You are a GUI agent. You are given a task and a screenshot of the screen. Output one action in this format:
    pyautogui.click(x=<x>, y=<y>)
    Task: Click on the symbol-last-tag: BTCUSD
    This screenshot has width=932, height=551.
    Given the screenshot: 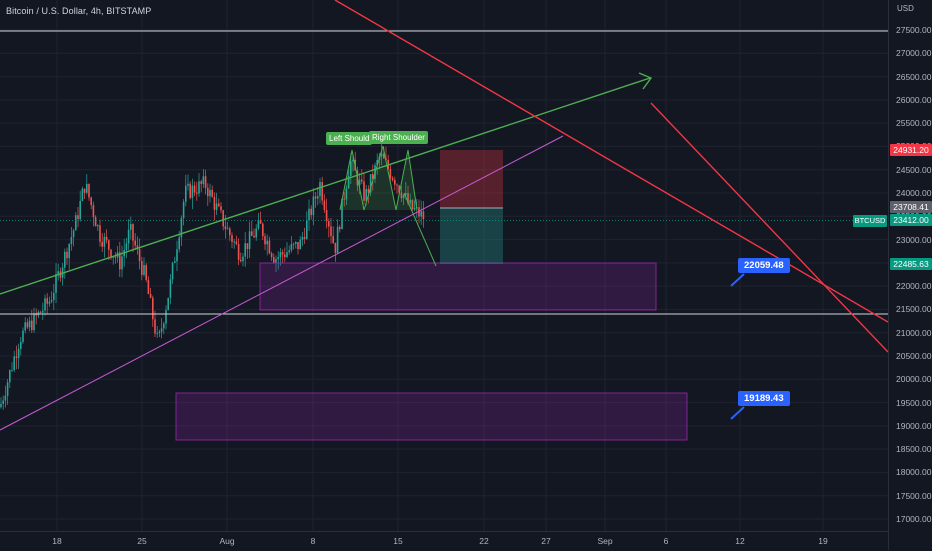 What is the action you would take?
    pyautogui.click(x=870, y=221)
    